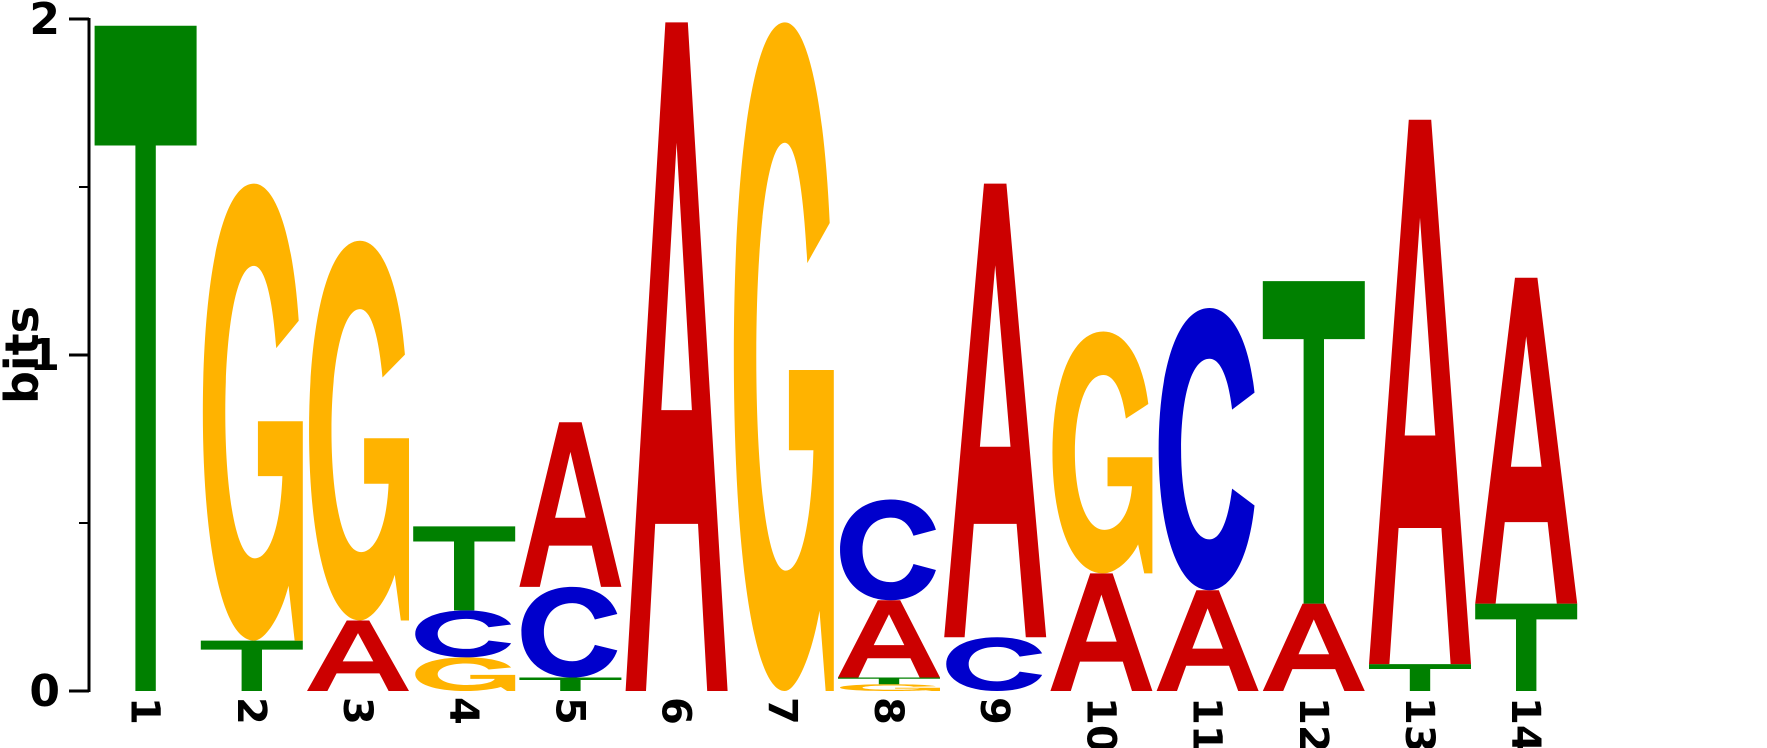 Image resolution: width=1767 pixels, height=748 pixels. What do you see at coordinates (44, 691) in the screenshot?
I see `y-tick-label-0: 0` at bounding box center [44, 691].